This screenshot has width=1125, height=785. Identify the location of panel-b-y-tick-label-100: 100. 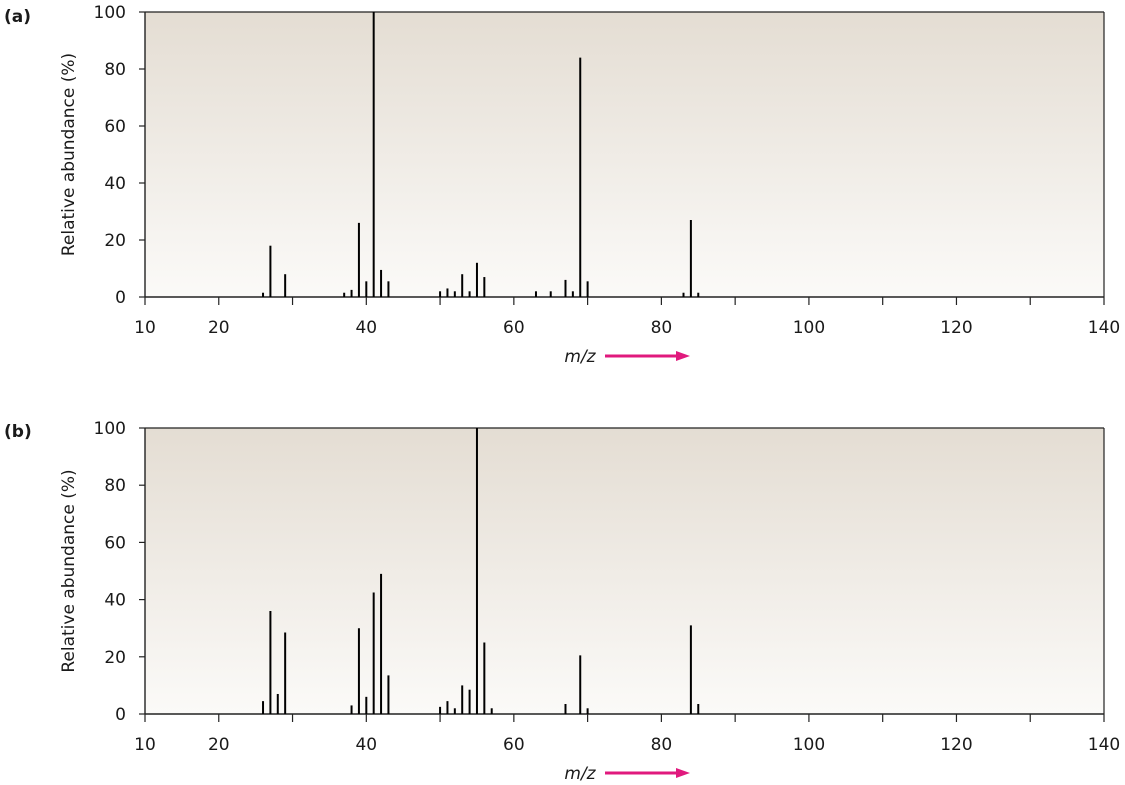
(110, 429).